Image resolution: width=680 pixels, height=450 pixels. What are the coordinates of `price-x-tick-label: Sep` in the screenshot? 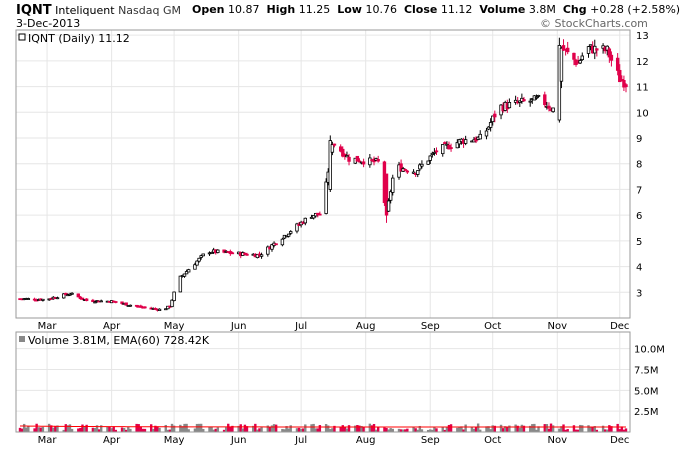 It's located at (430, 326).